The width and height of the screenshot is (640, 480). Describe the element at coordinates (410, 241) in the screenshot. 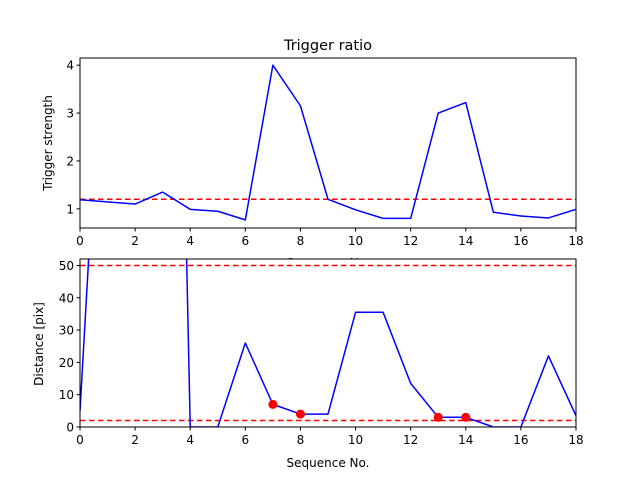

I see `top-xtick-label: 12` at that location.